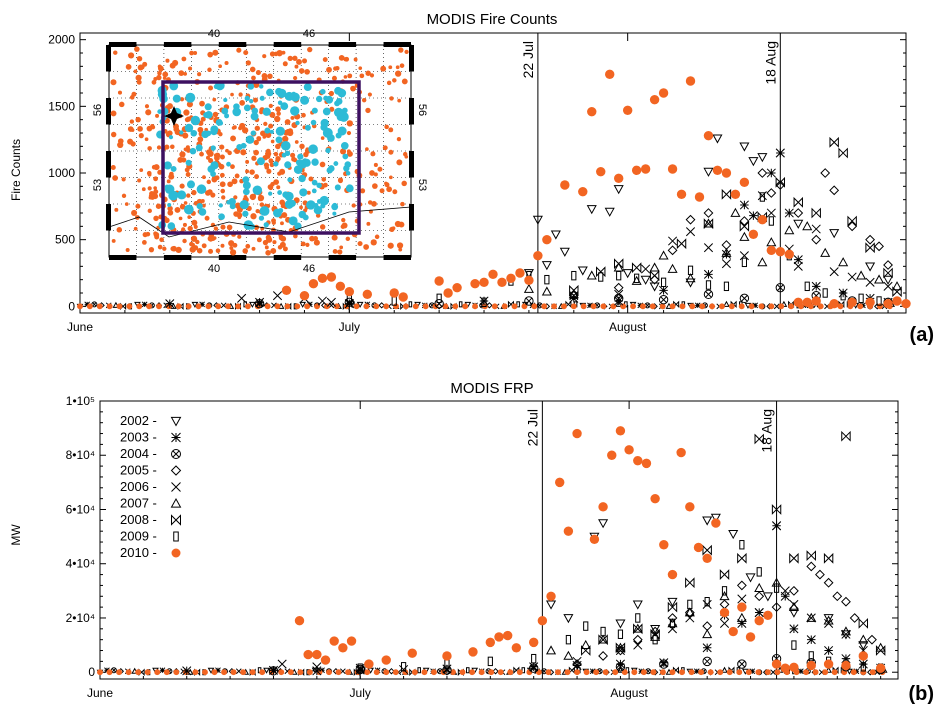  I want to click on inset-lat-label: 56, so click(422, 110).